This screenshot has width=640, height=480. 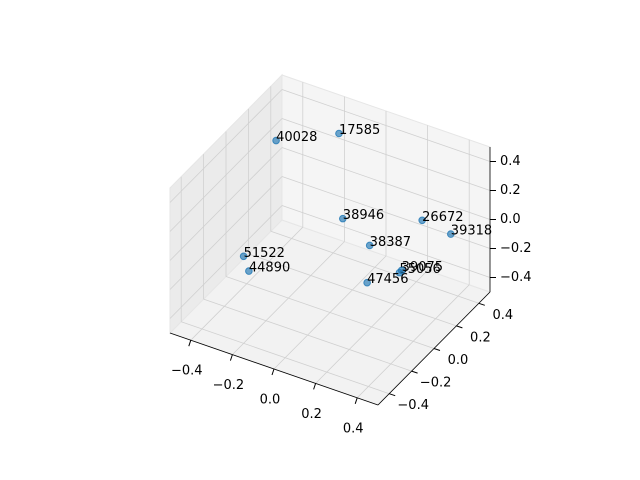 I want to click on x-tick-label: 0.4, so click(x=353, y=428).